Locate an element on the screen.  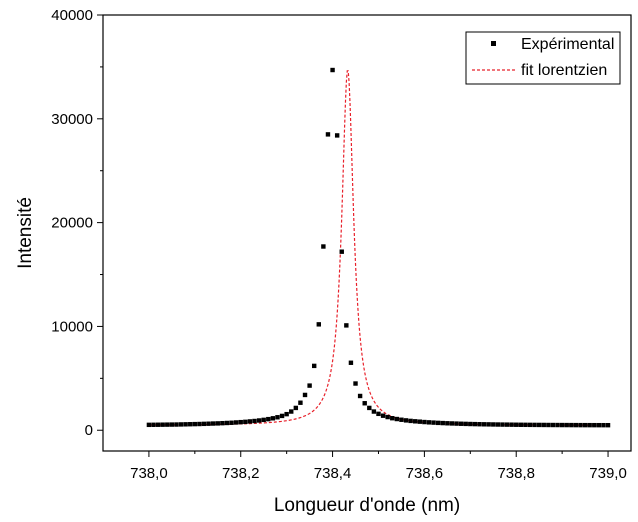
x-axis: 738,0 738,2 738,4 738,6 738,8 739,0 is located at coordinates (378, 466).